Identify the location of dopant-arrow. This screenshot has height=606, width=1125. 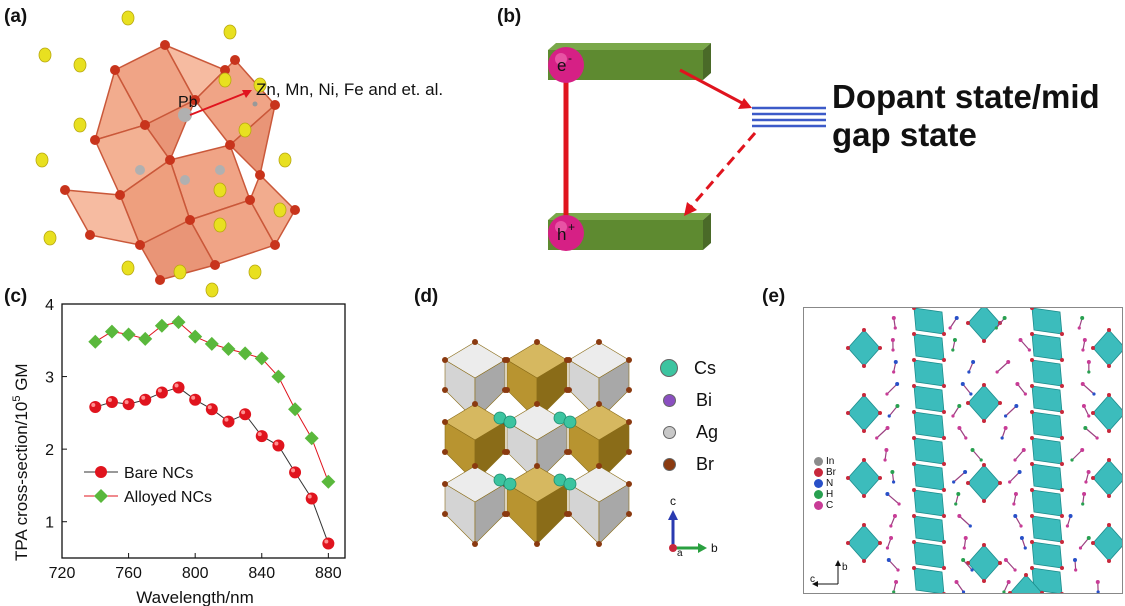
(219, 103).